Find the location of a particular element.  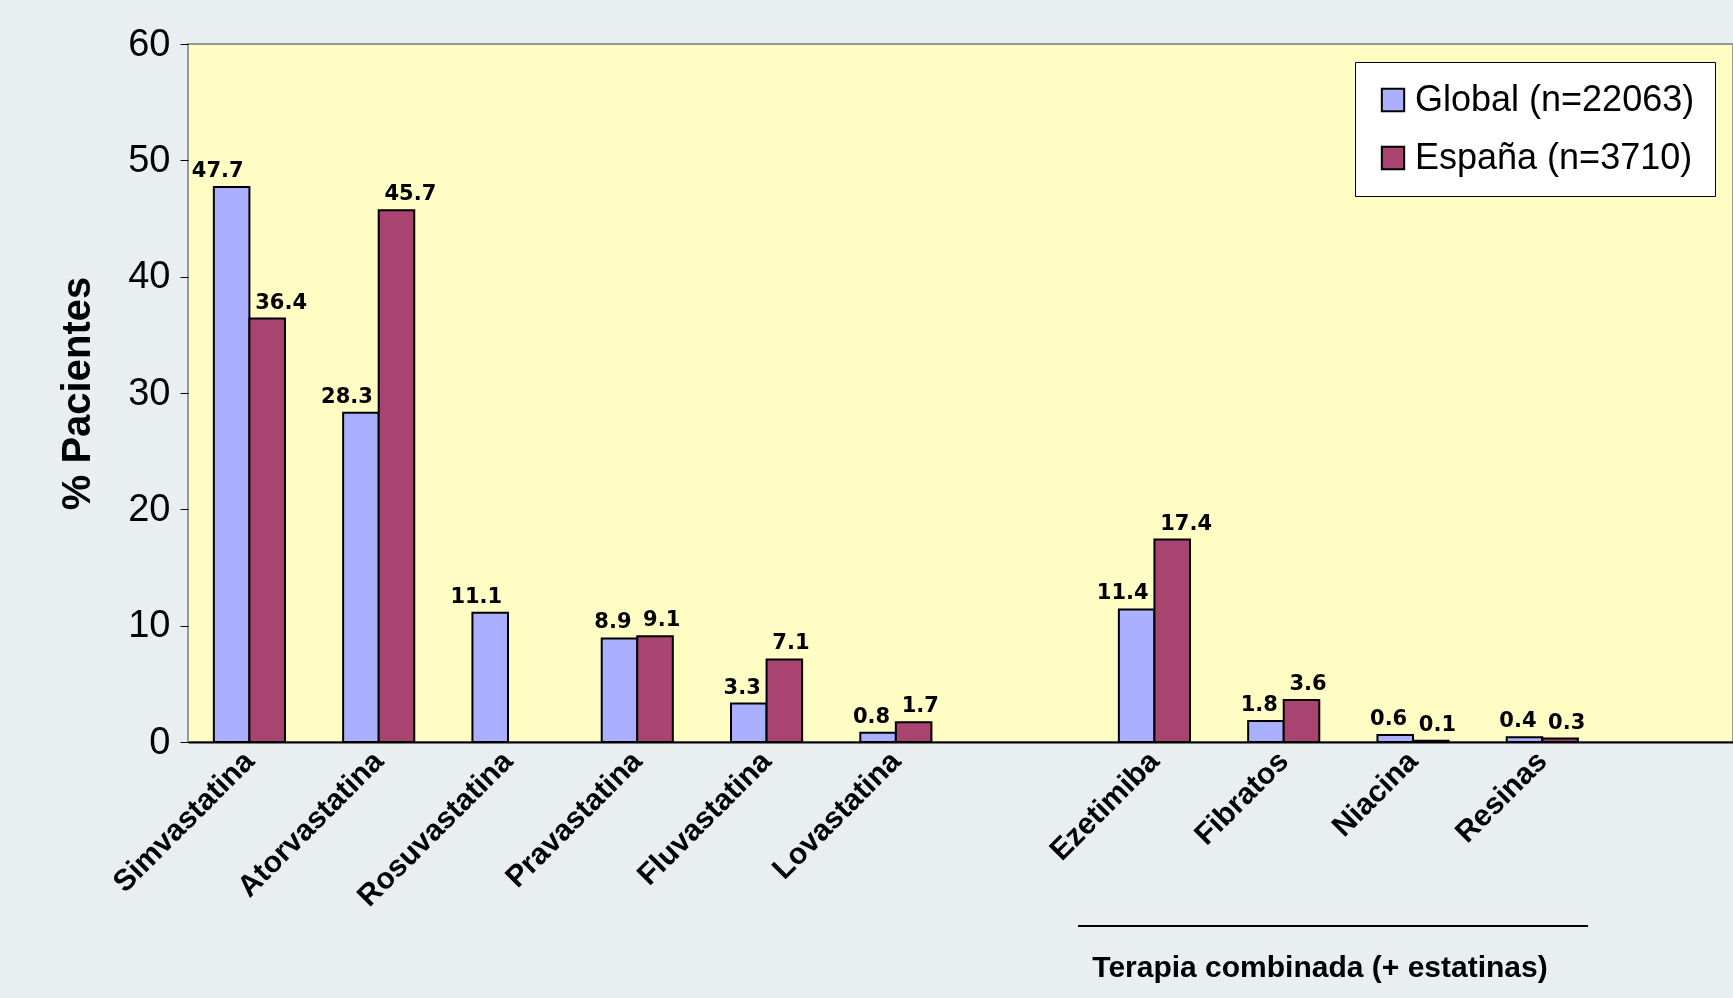

data-label: 0.4 is located at coordinates (1518, 720).